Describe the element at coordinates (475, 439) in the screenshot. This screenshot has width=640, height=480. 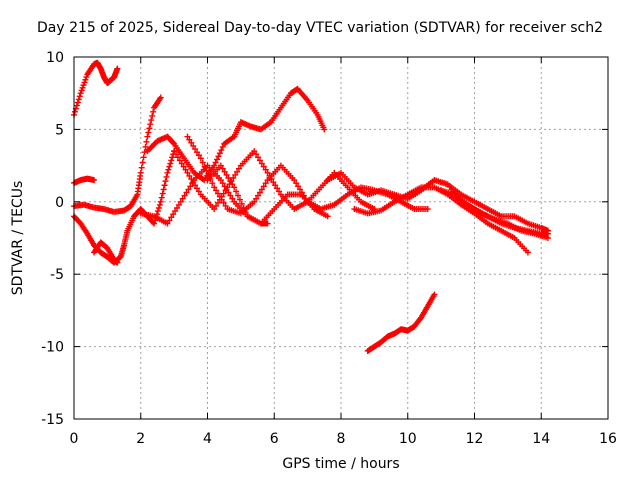
I see `x-tick-label: 12` at that location.